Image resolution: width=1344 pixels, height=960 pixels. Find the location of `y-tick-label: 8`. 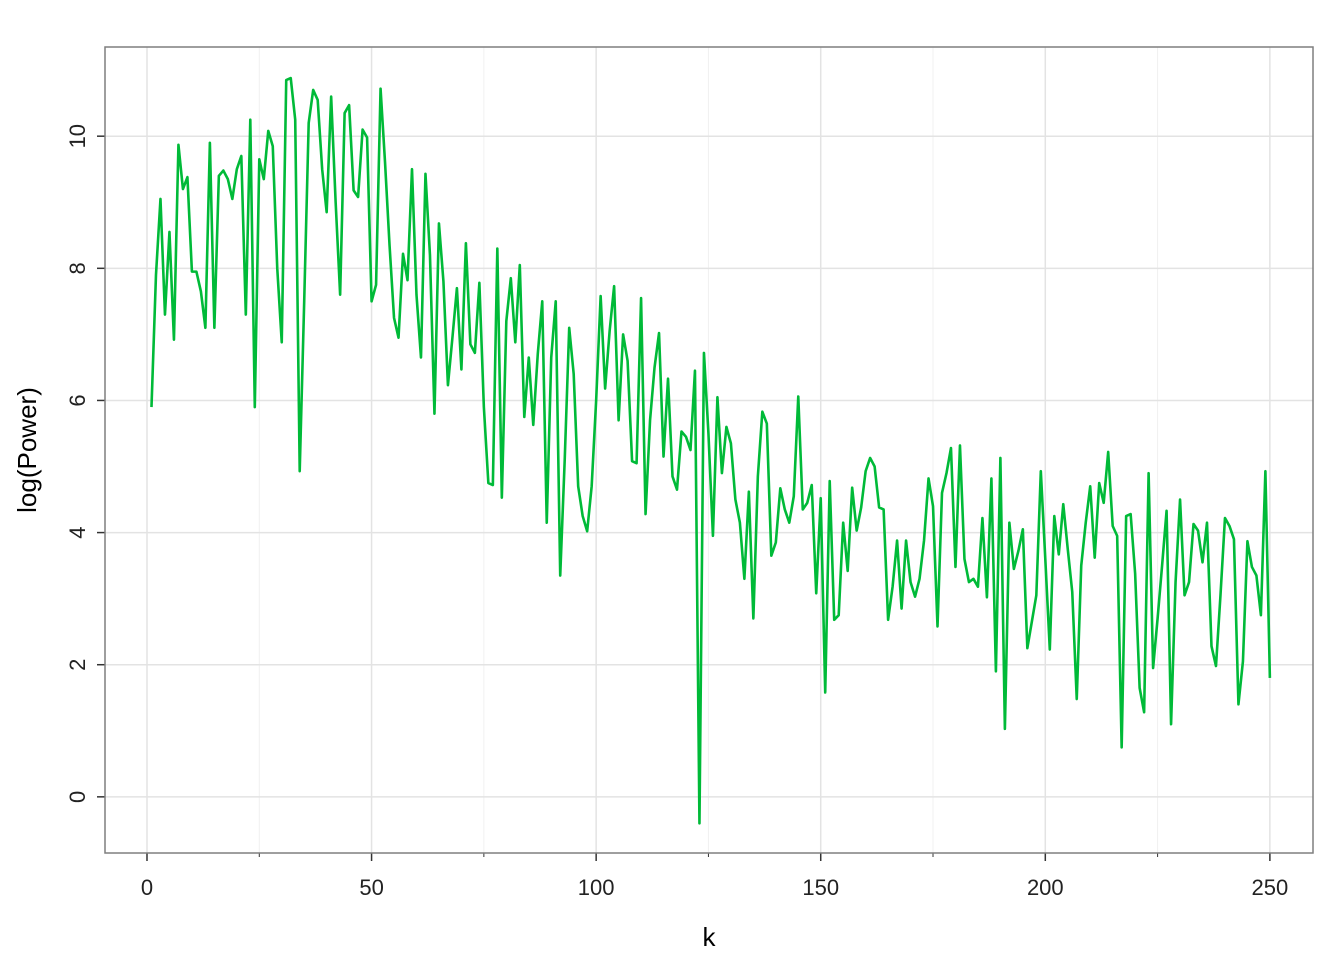

y-tick-label: 8 is located at coordinates (77, 268).